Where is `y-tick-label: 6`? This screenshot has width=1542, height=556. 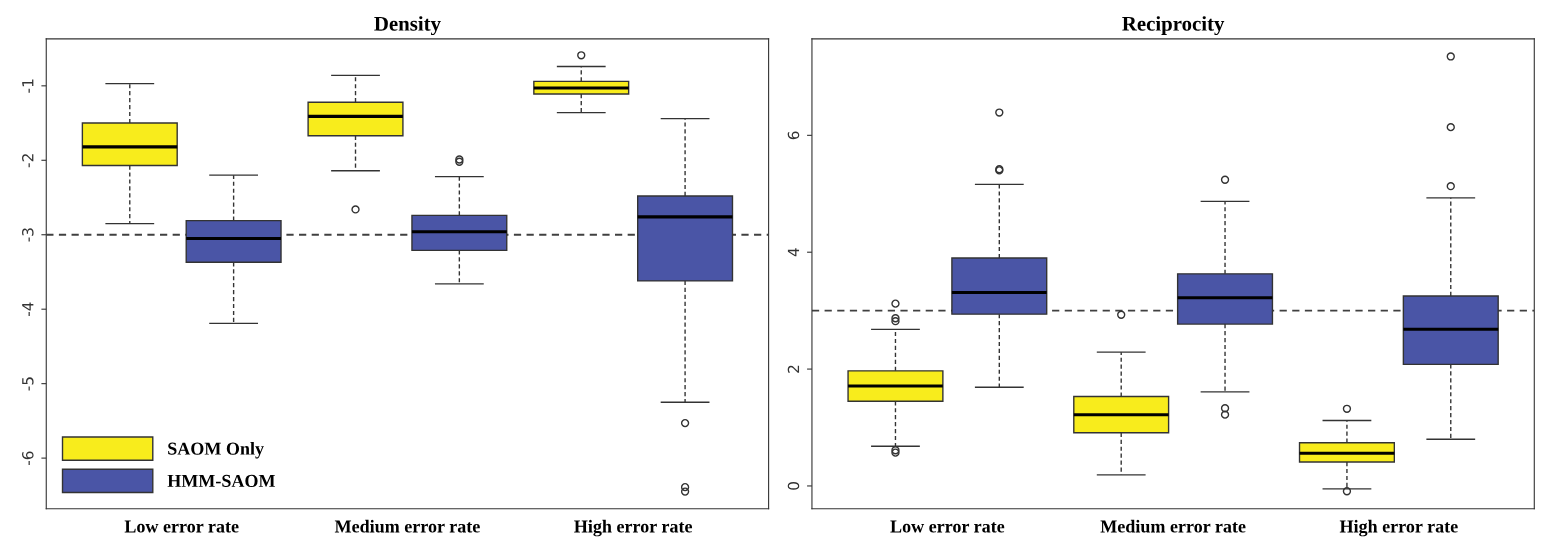
y-tick-label: 6 is located at coordinates (793, 135).